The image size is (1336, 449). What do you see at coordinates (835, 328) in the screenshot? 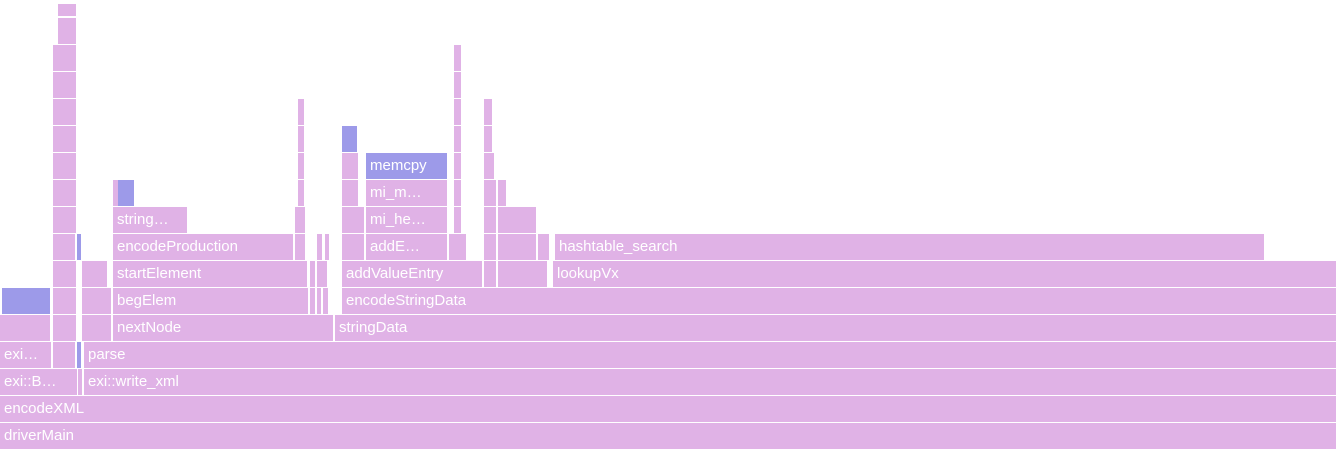
I see `frame-stringData: stringData` at bounding box center [835, 328].